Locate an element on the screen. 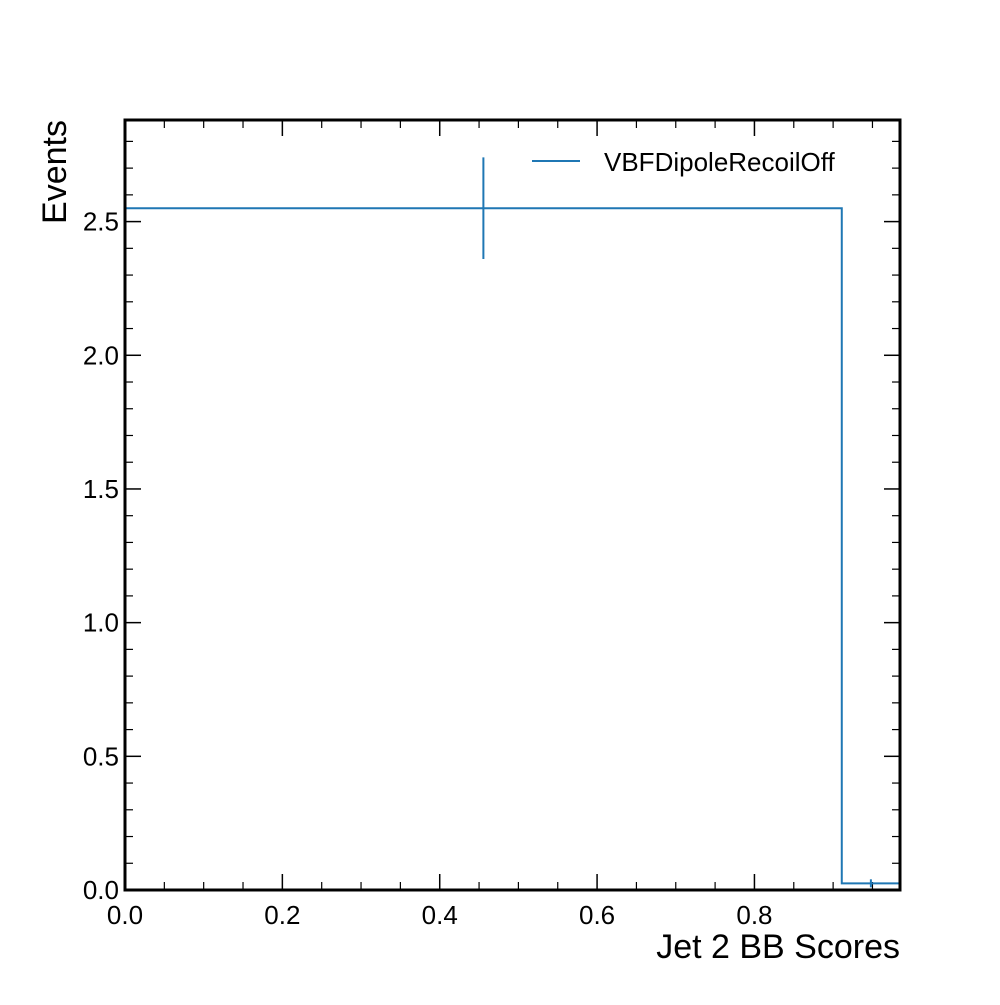 The image size is (1000, 1005). x-tick-label: 0.2 is located at coordinates (282, 915).